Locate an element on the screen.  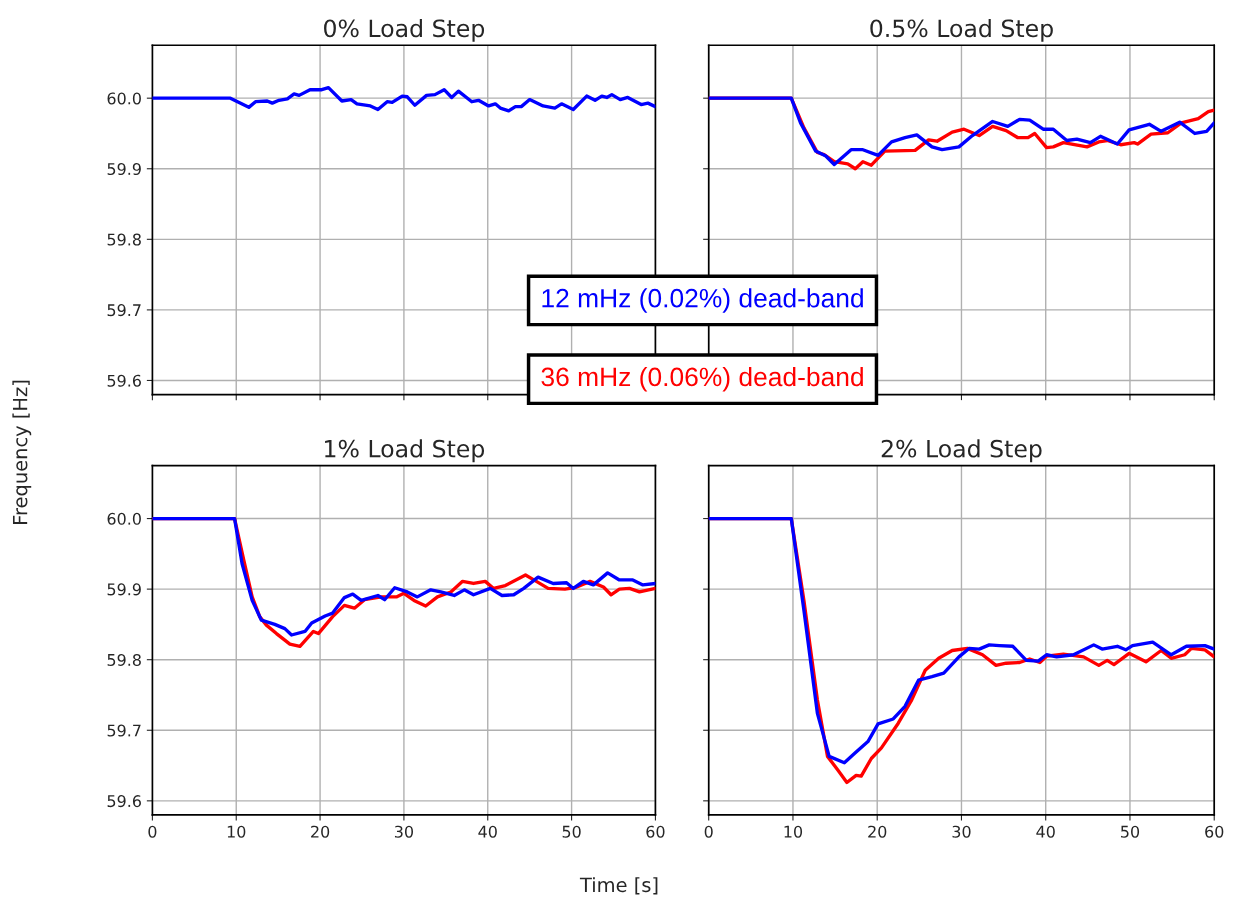
text: 36 mHz (0.06%) dead-band is located at coordinates (702, 379).